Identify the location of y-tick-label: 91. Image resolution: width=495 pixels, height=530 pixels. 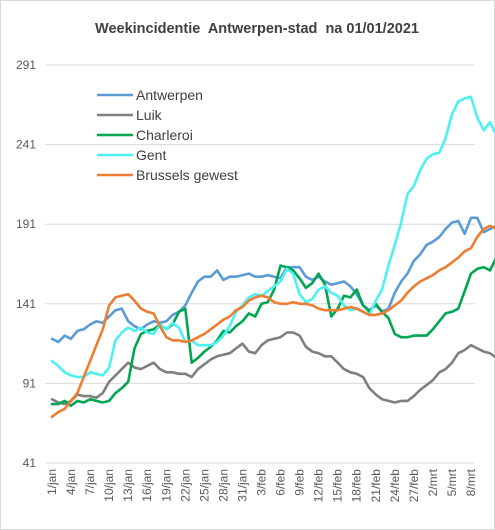
(30, 383).